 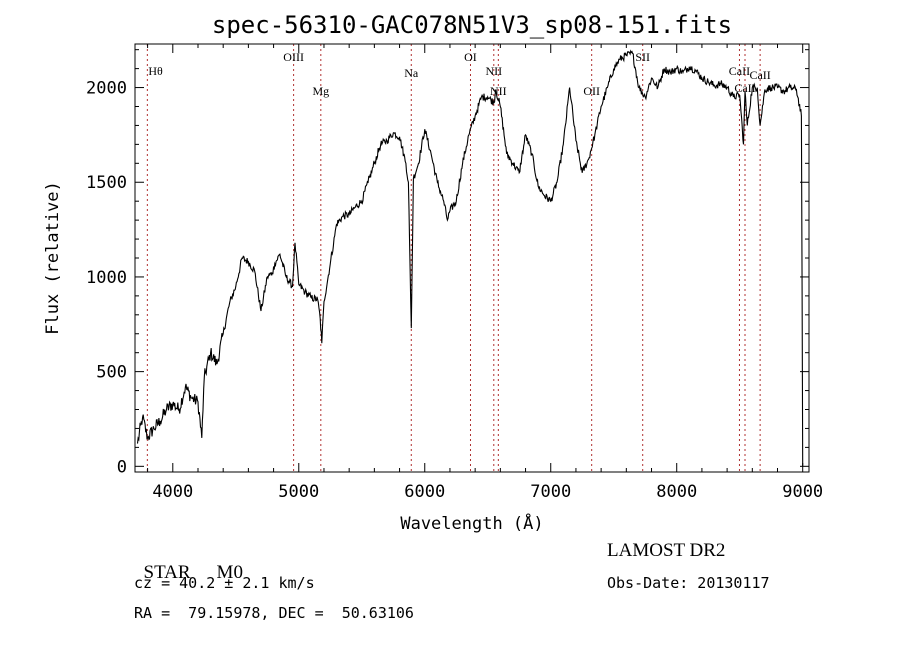 What do you see at coordinates (411, 73) in the screenshot?
I see `spectral-line-label: Na` at bounding box center [411, 73].